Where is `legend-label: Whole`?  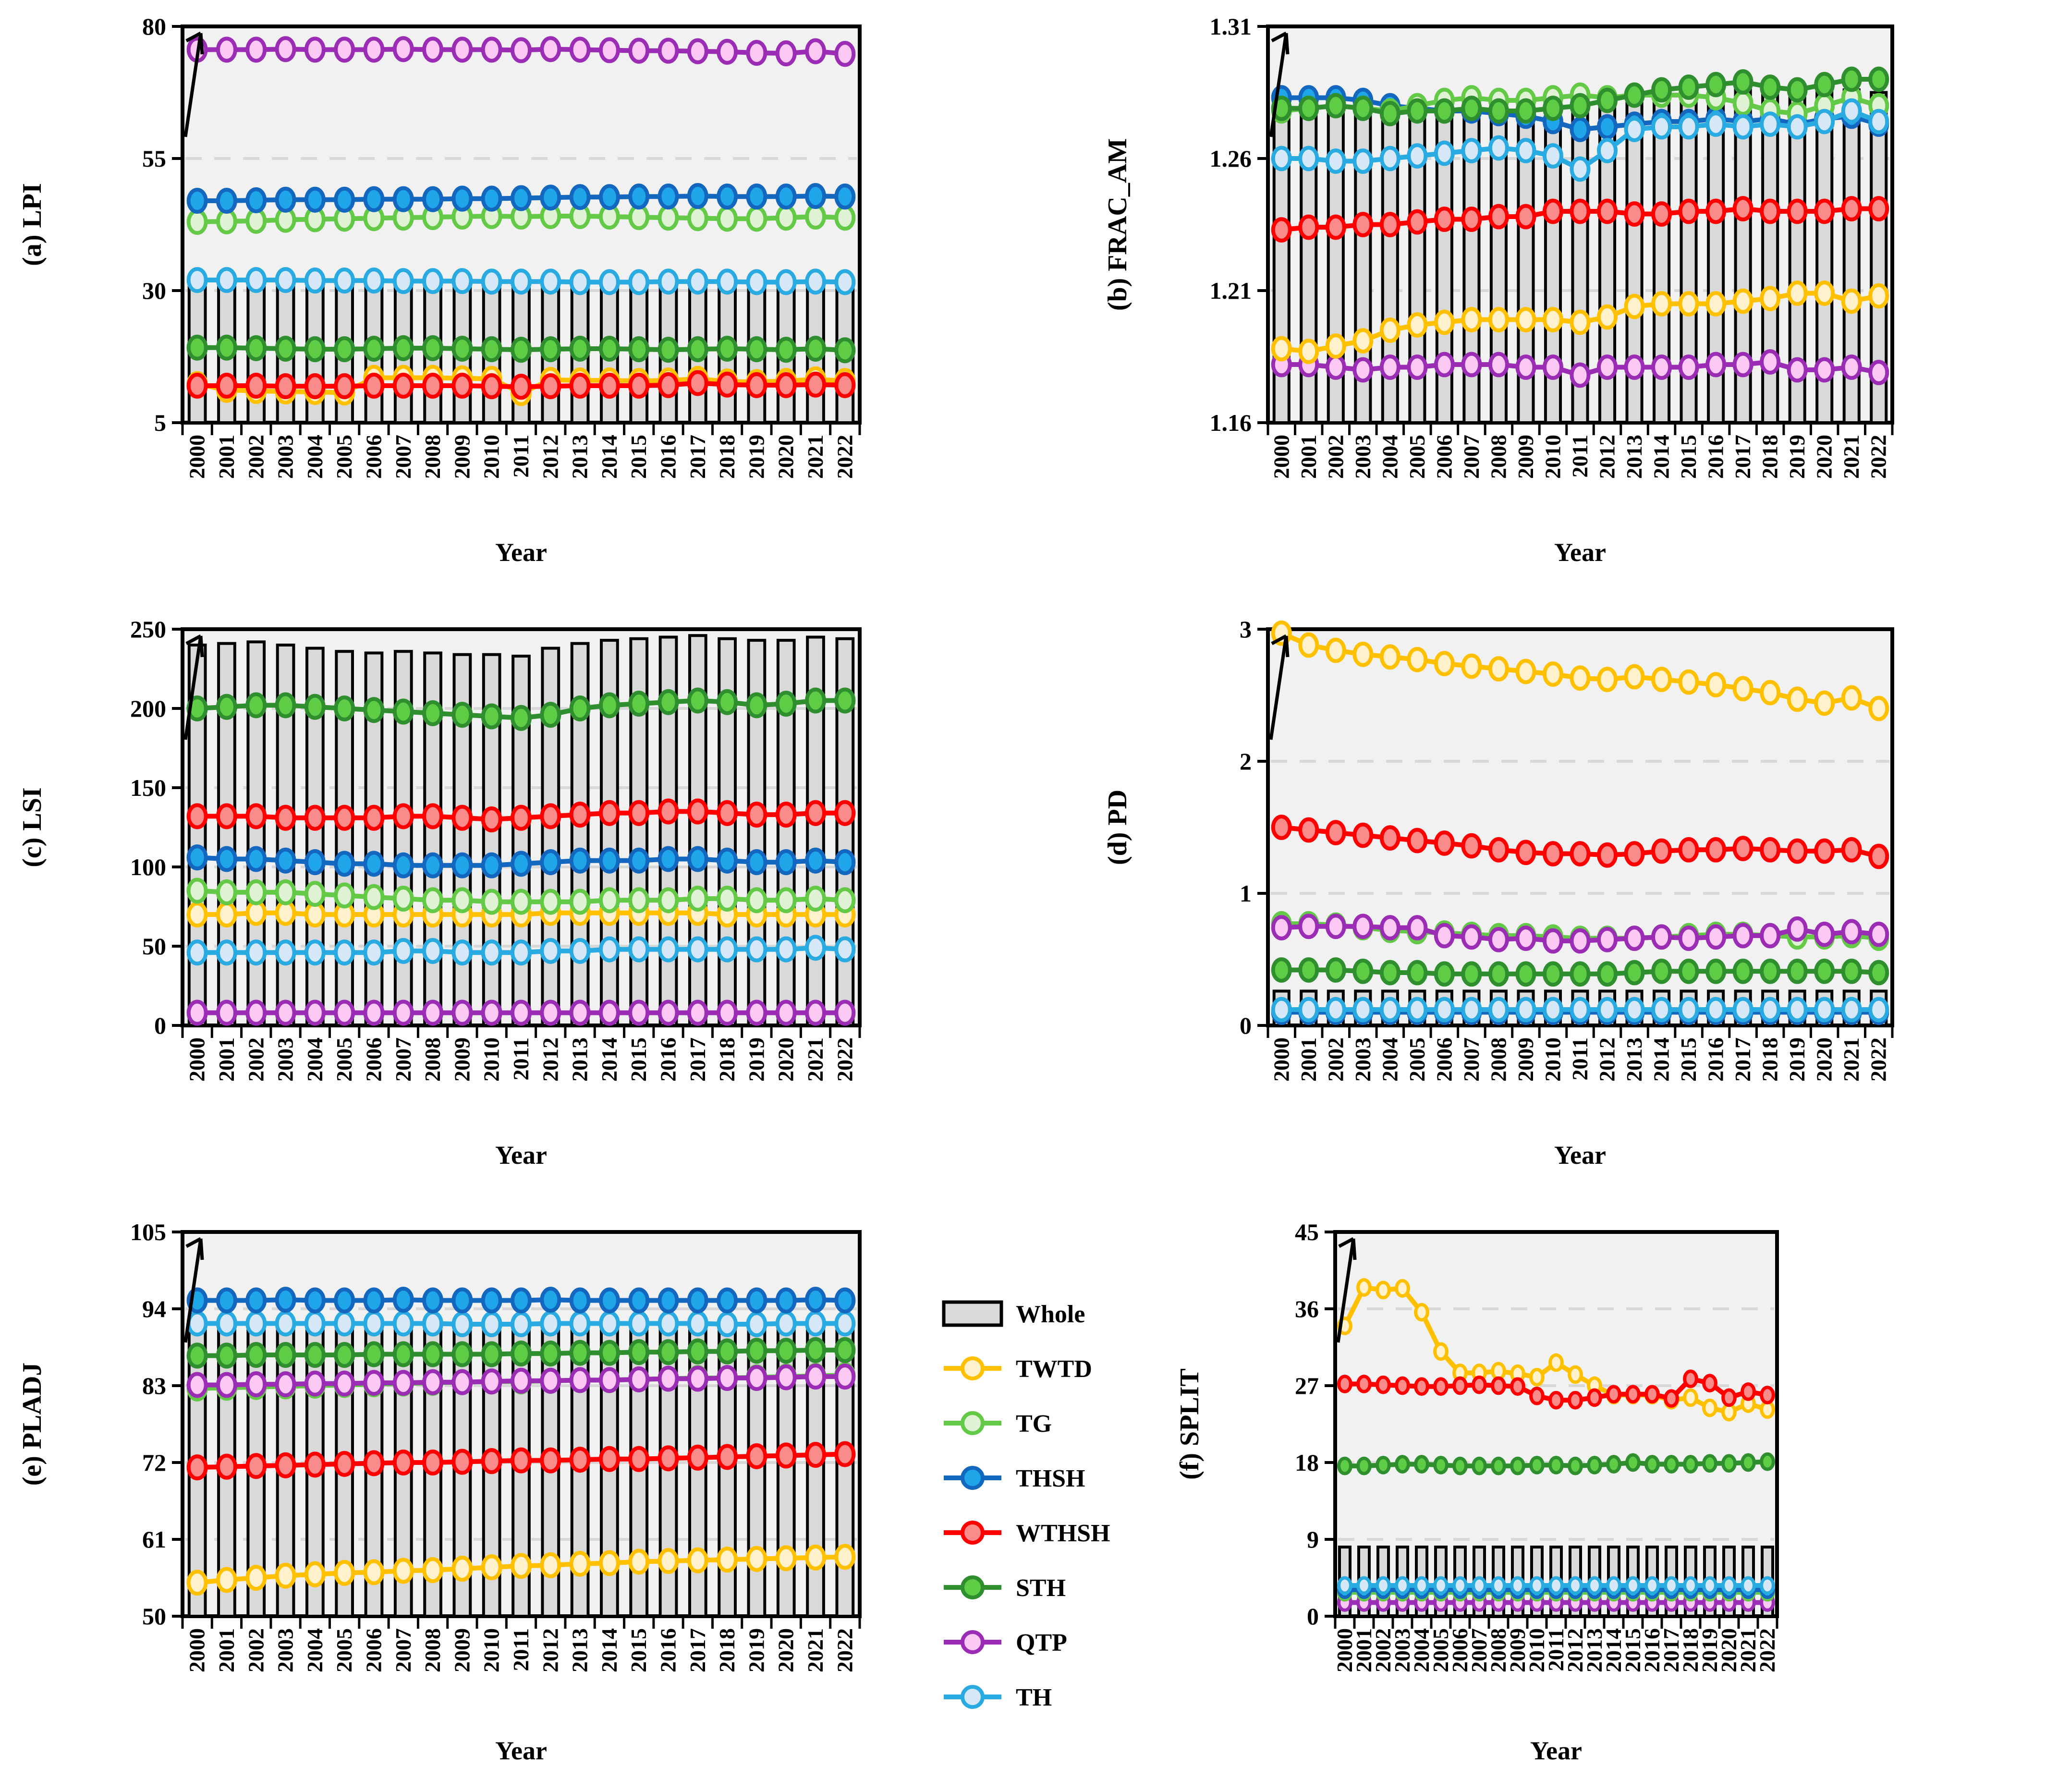 legend-label: Whole is located at coordinates (1050, 1314).